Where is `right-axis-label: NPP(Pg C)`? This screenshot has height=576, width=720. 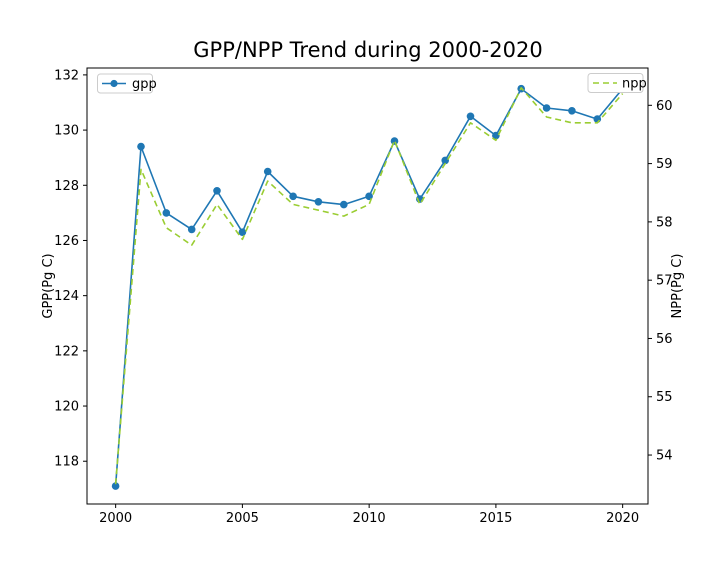 right-axis-label: NPP(Pg C) is located at coordinates (677, 286).